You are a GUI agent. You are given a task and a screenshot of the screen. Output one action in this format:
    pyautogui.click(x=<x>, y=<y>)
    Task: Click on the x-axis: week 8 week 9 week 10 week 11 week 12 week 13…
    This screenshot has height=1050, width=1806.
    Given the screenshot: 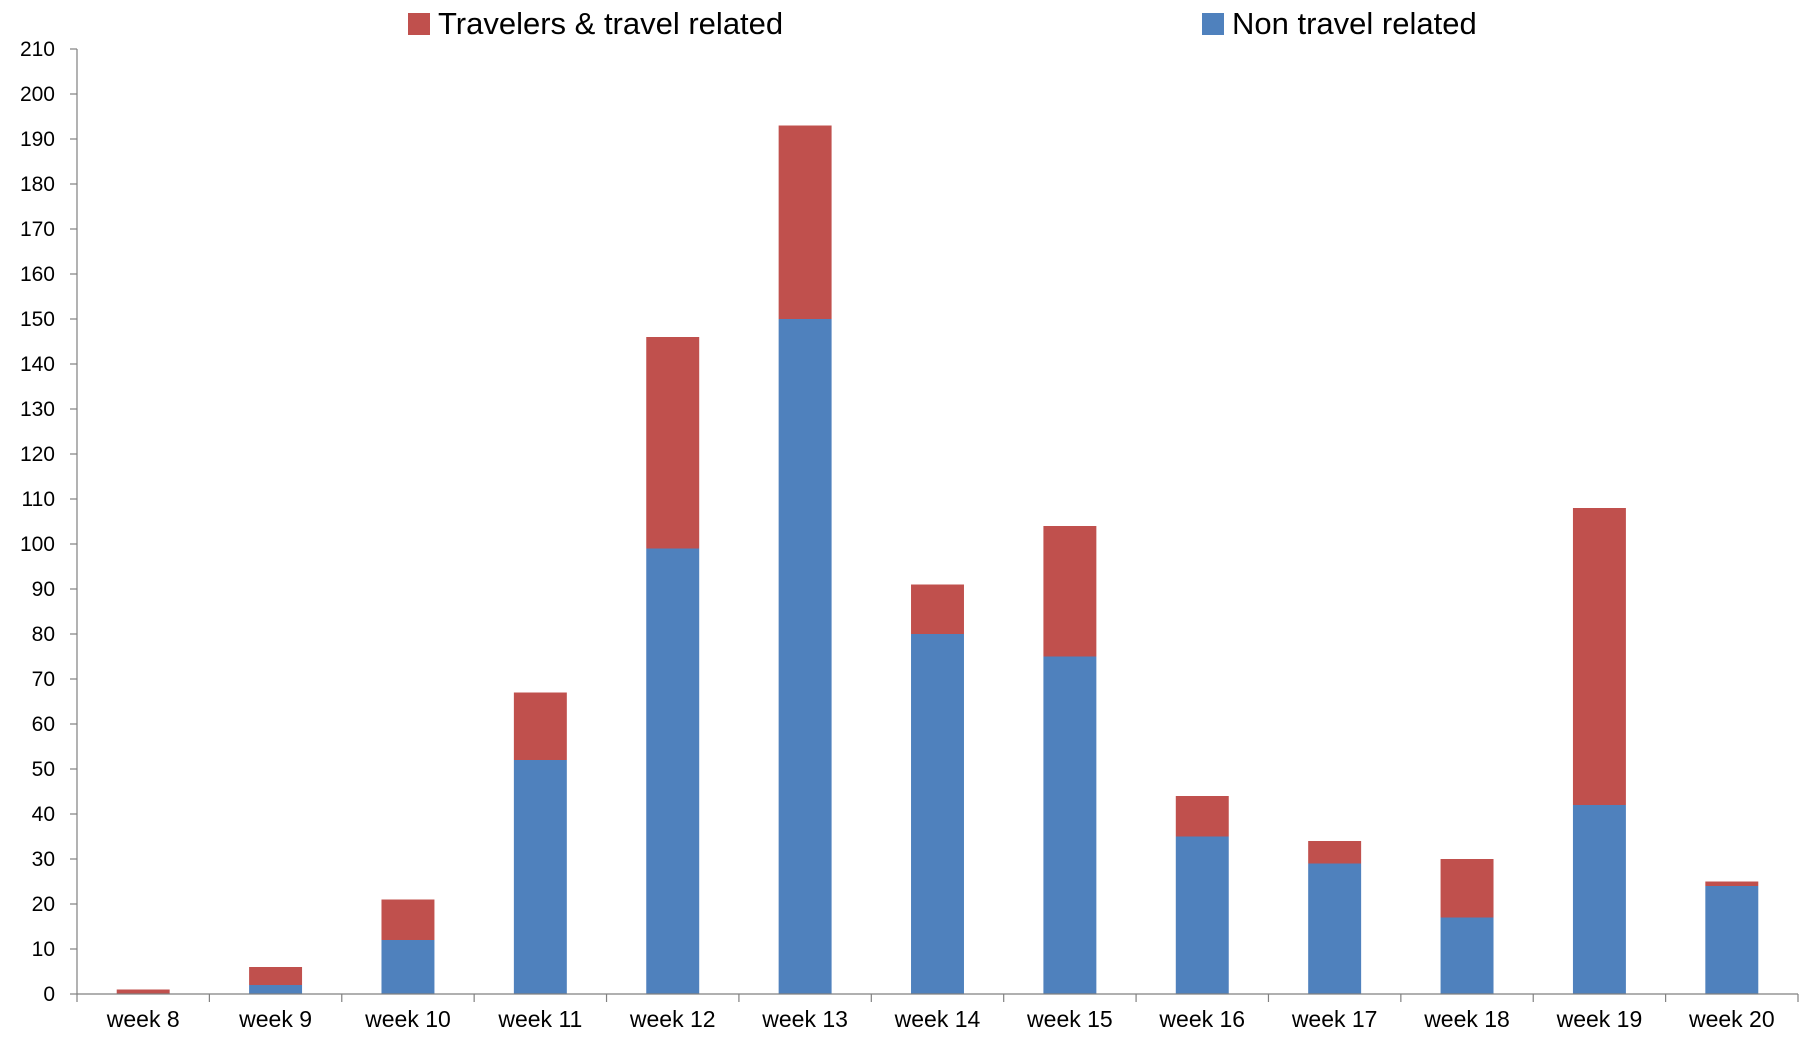 What is the action you would take?
    pyautogui.click(x=937, y=1012)
    